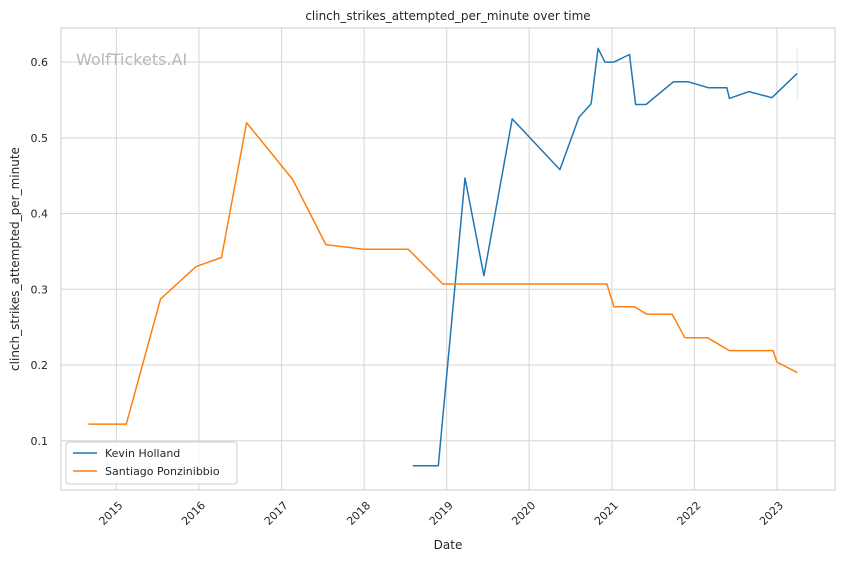 The height and width of the screenshot is (561, 844). I want to click on x-tick-label: 2015, so click(111, 513).